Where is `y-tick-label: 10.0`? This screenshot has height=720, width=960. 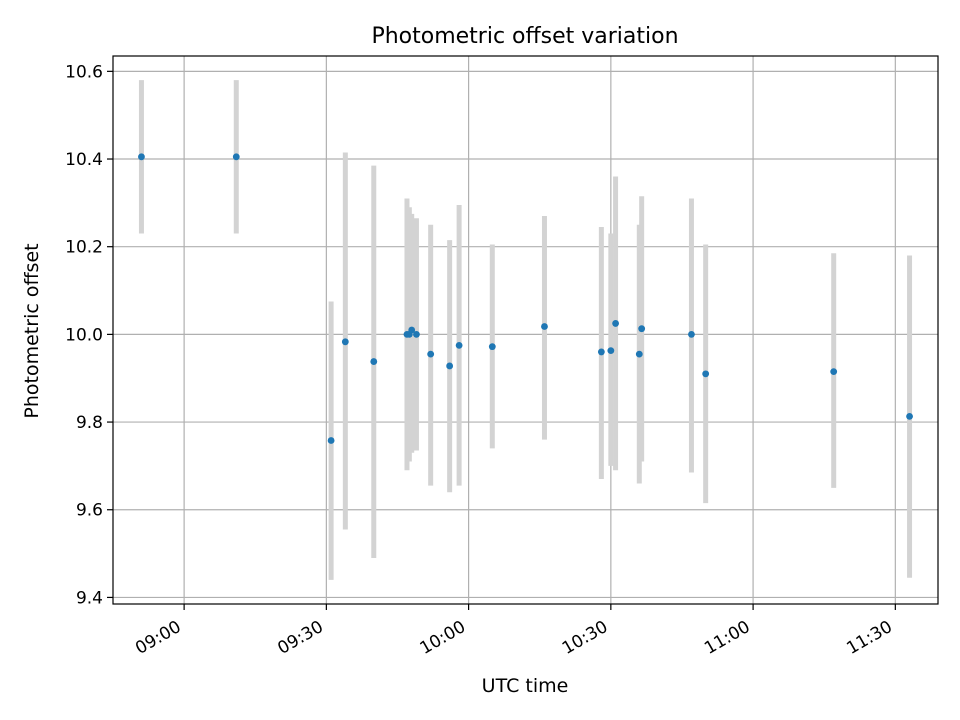 y-tick-label: 10.0 is located at coordinates (84, 335).